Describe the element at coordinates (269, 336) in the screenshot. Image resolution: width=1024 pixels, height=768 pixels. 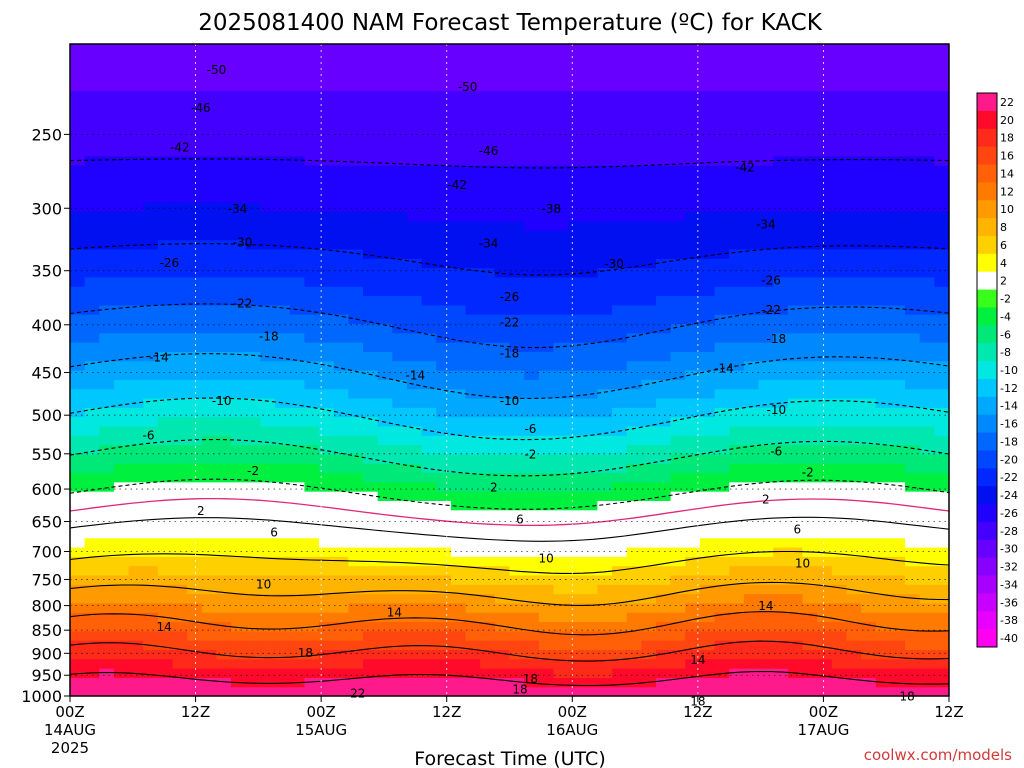
I see `contour-label: -18` at that location.